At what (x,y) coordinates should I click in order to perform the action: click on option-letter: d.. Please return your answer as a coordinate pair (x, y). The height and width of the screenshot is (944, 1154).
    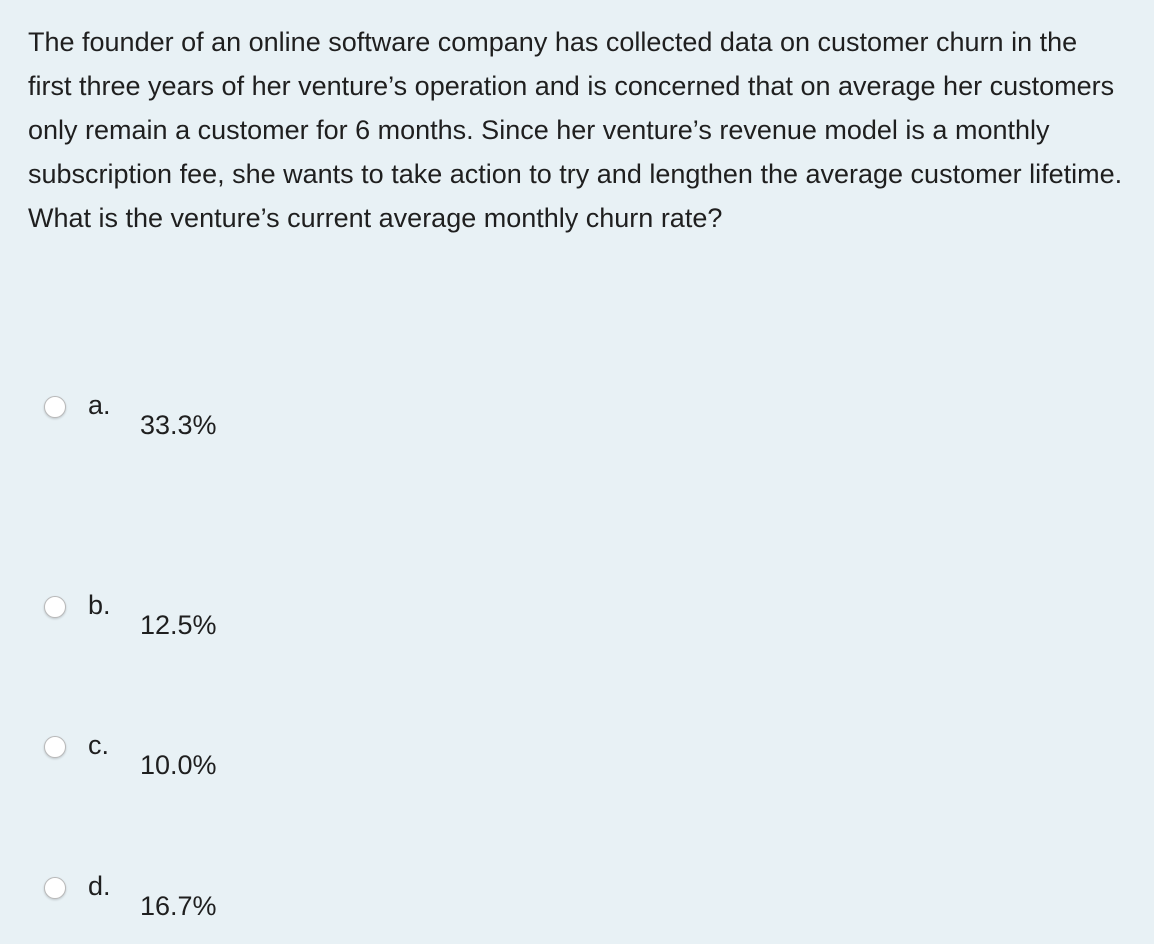
    Looking at the image, I should click on (99, 886).